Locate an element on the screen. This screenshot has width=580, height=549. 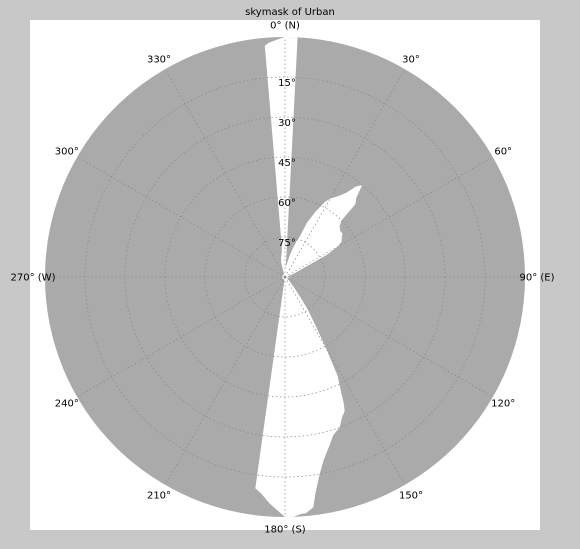
azimuth-tick-label: 210° is located at coordinates (159, 496).